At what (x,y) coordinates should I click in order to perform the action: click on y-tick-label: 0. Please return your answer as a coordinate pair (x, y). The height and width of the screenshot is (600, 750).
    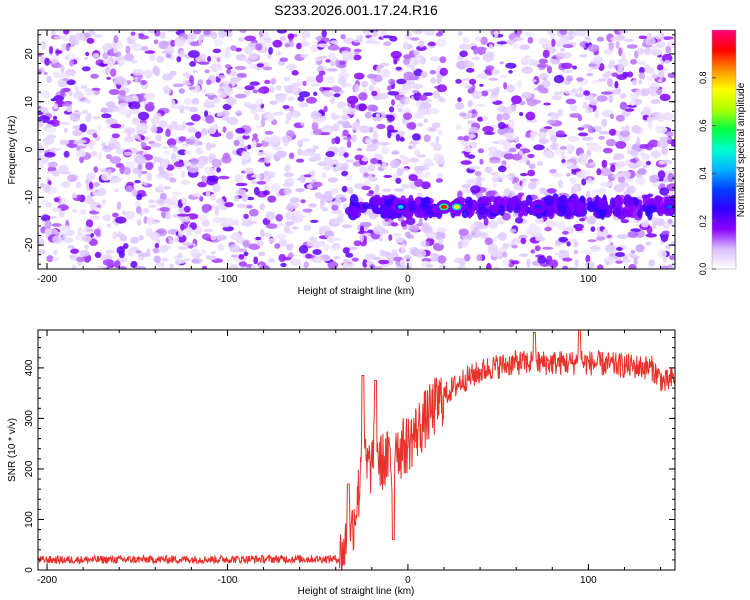
    Looking at the image, I should click on (29, 149).